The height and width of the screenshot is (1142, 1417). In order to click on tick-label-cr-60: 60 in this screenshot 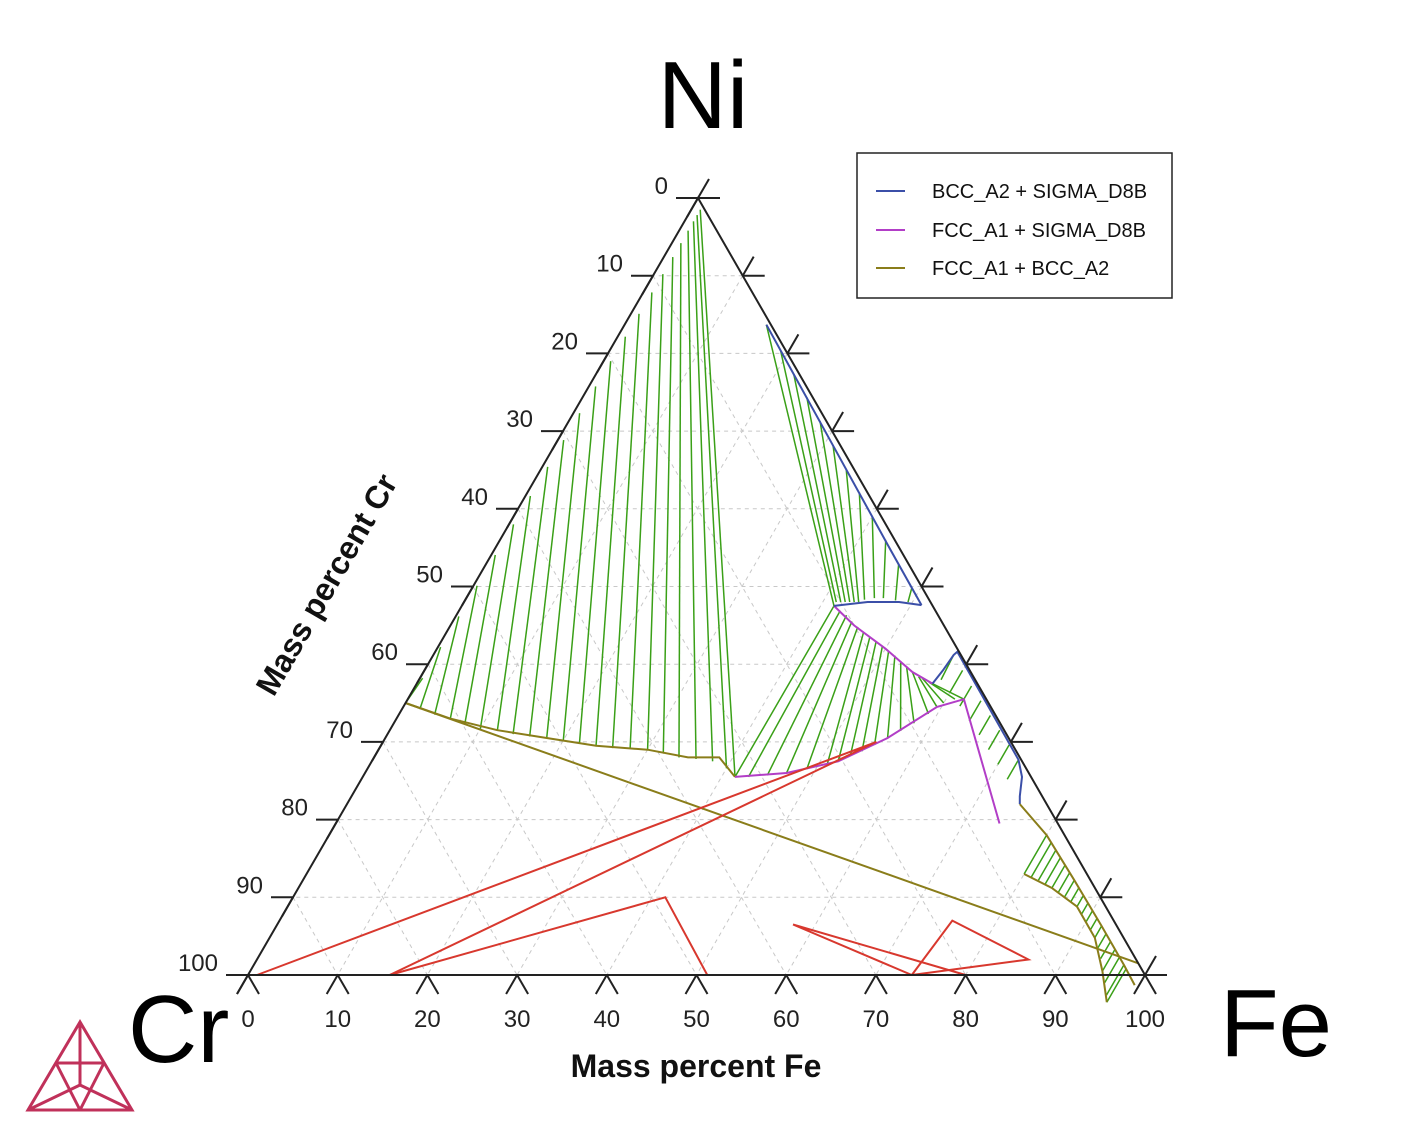, I will do `click(384, 652)`.